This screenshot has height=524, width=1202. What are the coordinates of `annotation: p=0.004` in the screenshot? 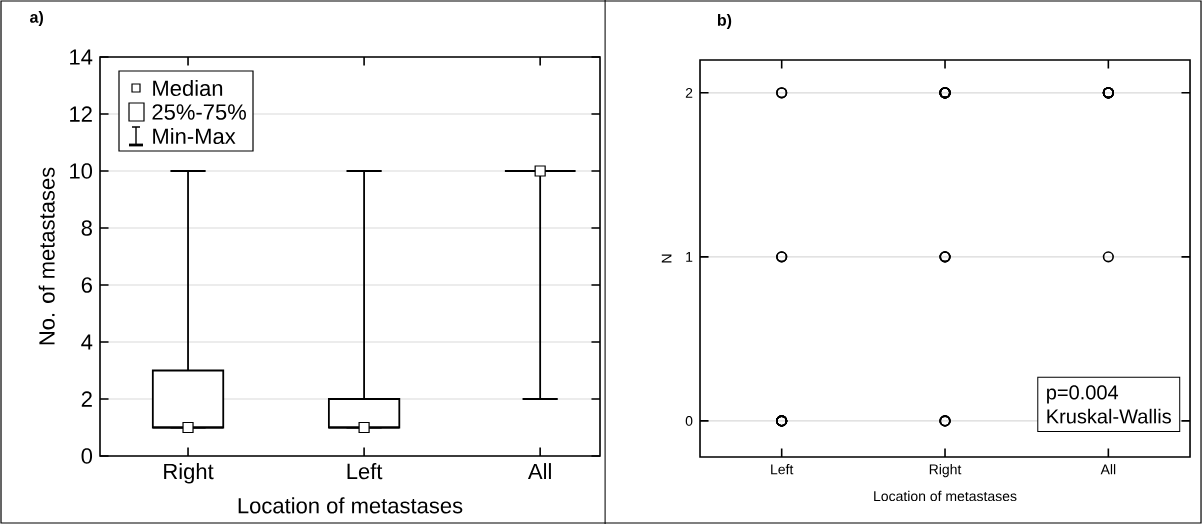 It's located at (1083, 394).